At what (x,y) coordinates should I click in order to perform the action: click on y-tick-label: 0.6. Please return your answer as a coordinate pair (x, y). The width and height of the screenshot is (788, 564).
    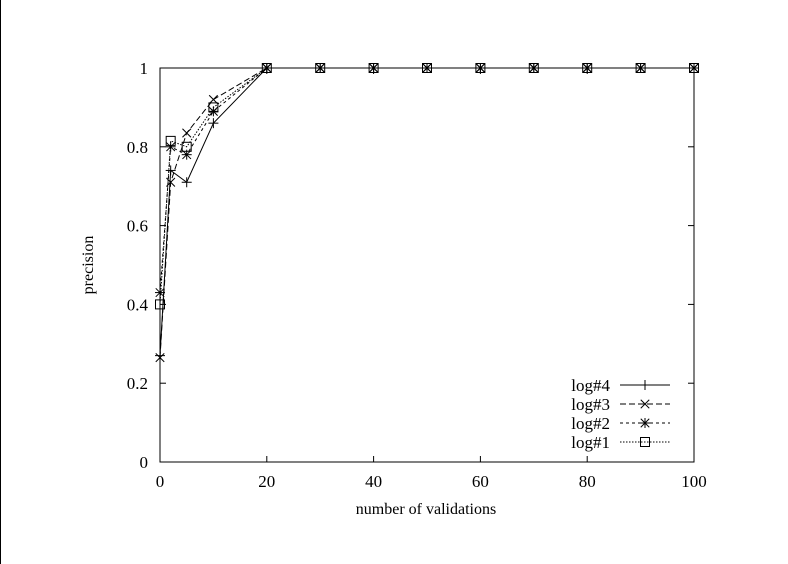
    Looking at the image, I should click on (137, 226).